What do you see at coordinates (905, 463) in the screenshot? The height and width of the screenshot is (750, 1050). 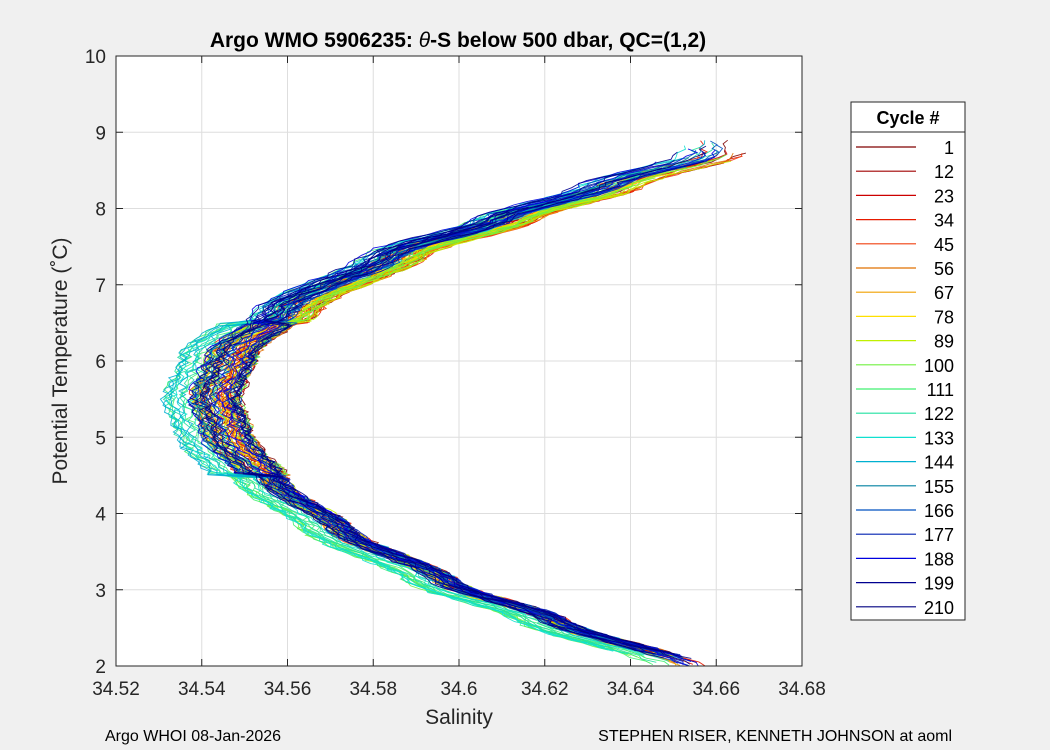 I see `legend-entry: 144` at bounding box center [905, 463].